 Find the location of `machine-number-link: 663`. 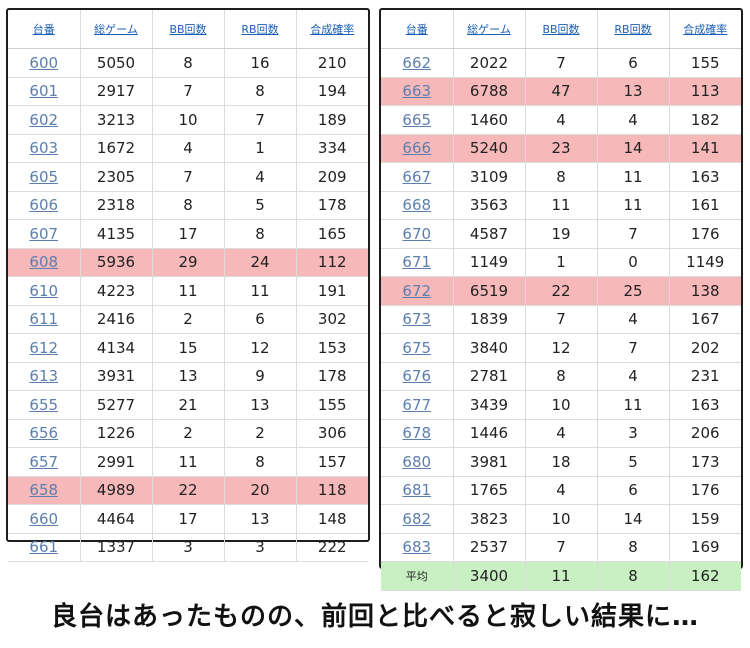

machine-number-link: 663 is located at coordinates (417, 91).